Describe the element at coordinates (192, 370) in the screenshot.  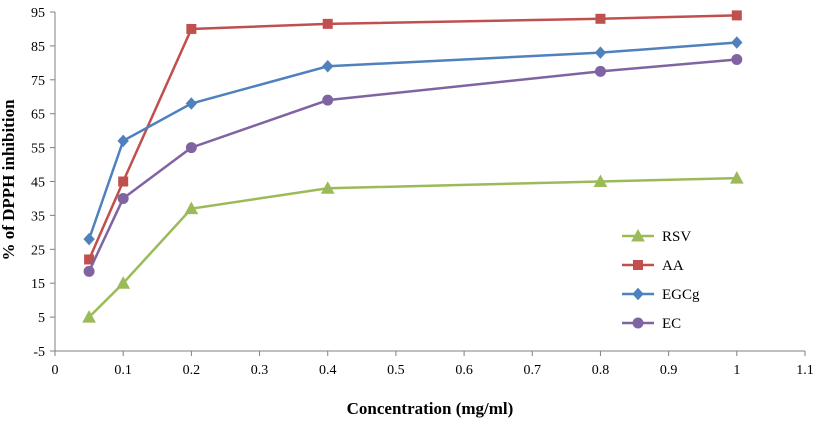
I see `x-tick-label: 0.2` at that location.